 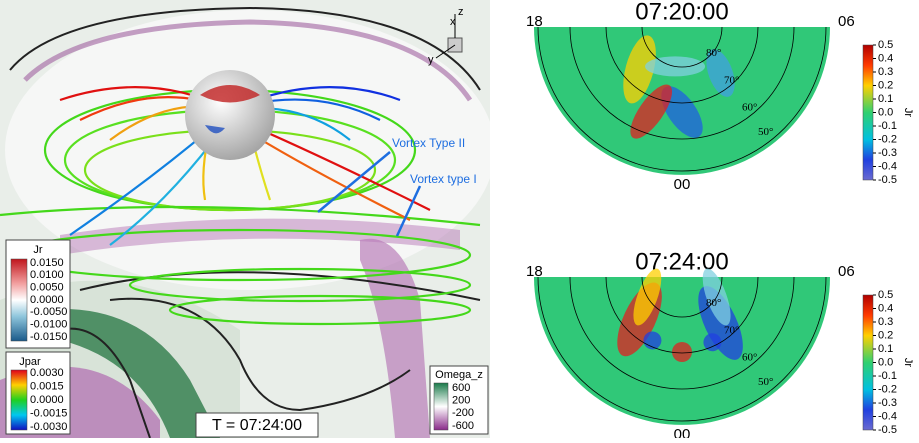 I want to click on plot-title: 07:24:00, so click(x=681, y=261).